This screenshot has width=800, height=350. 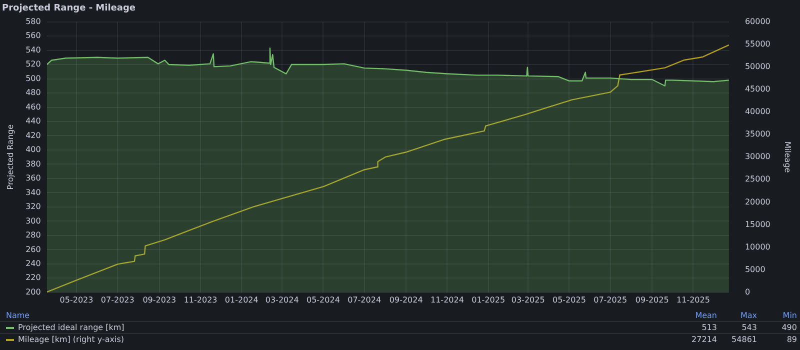 I want to click on text: Max, so click(x=748, y=315).